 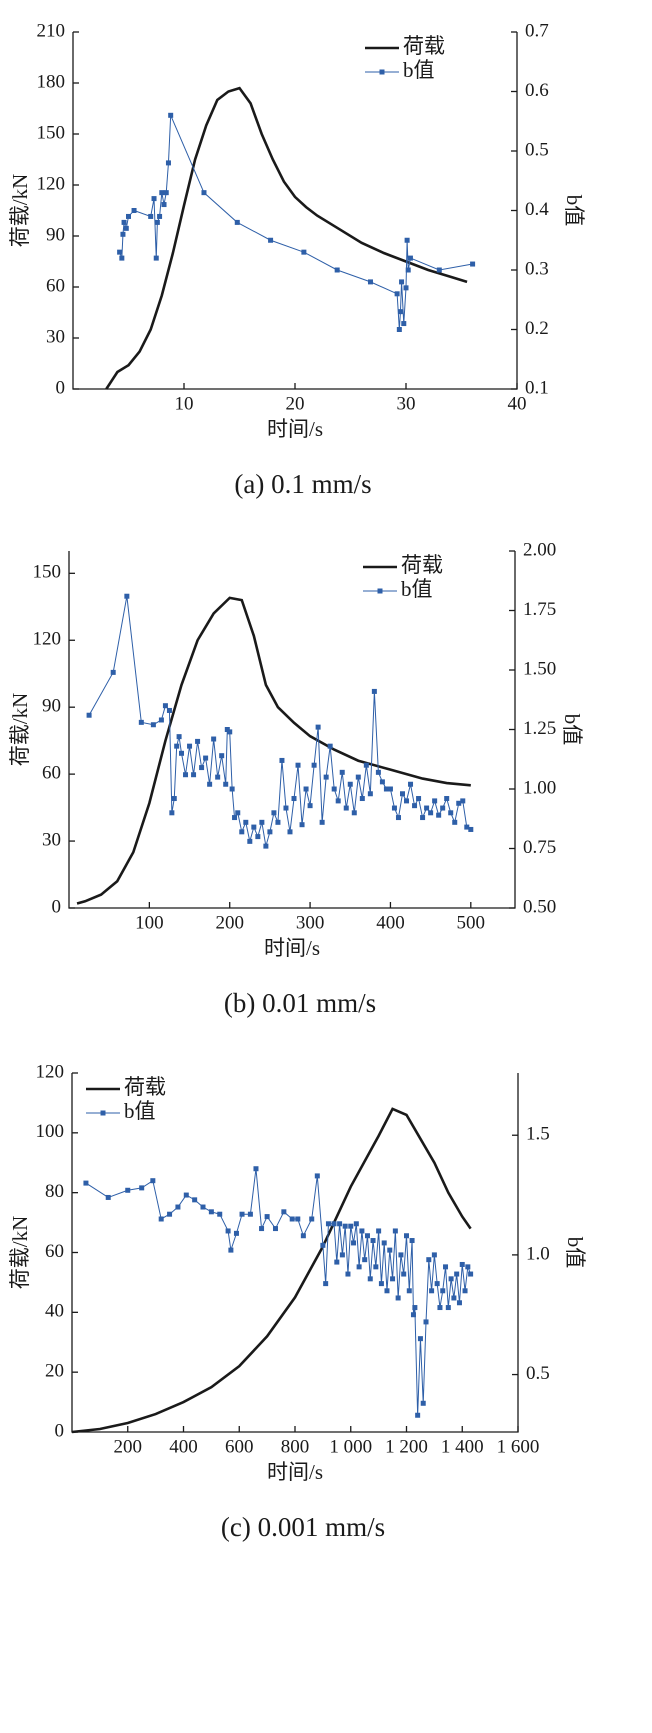 What do you see at coordinates (538, 1253) in the screenshot?
I see `y2-tick-label: 1.0` at bounding box center [538, 1253].